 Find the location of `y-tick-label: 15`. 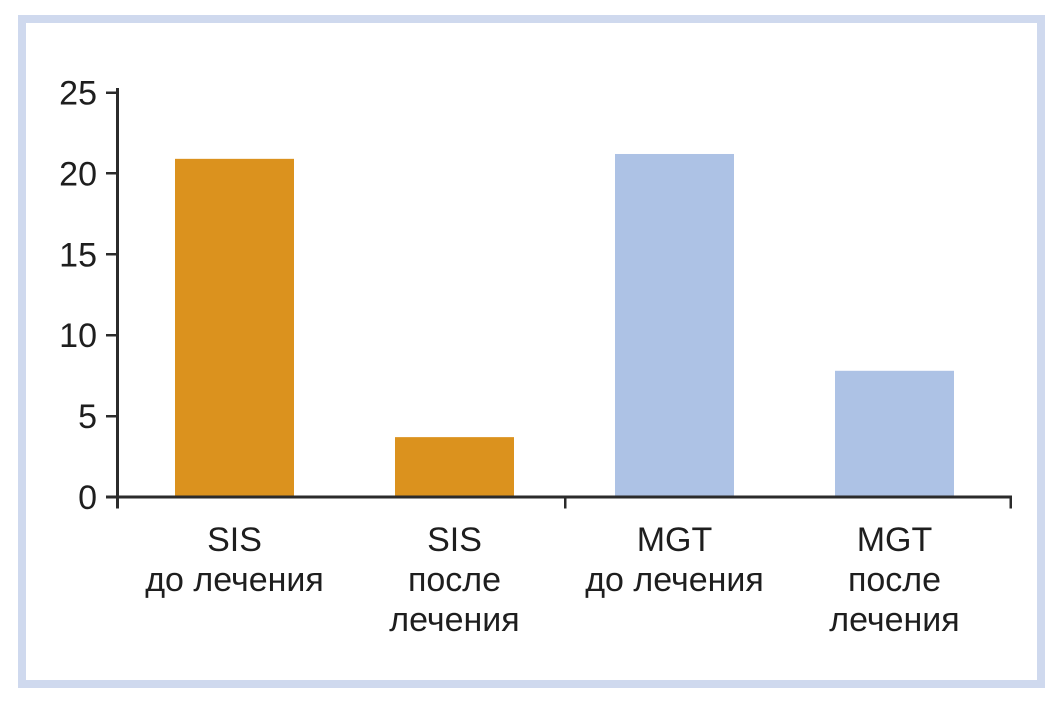

y-tick-label: 15 is located at coordinates (78, 255).